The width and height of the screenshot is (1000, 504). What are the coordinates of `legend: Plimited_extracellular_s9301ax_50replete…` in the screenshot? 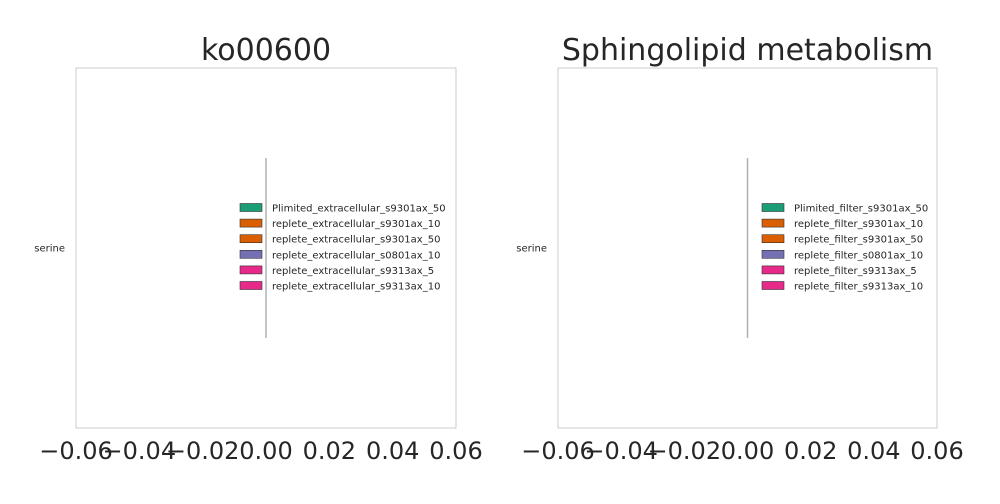 It's located at (342, 248).